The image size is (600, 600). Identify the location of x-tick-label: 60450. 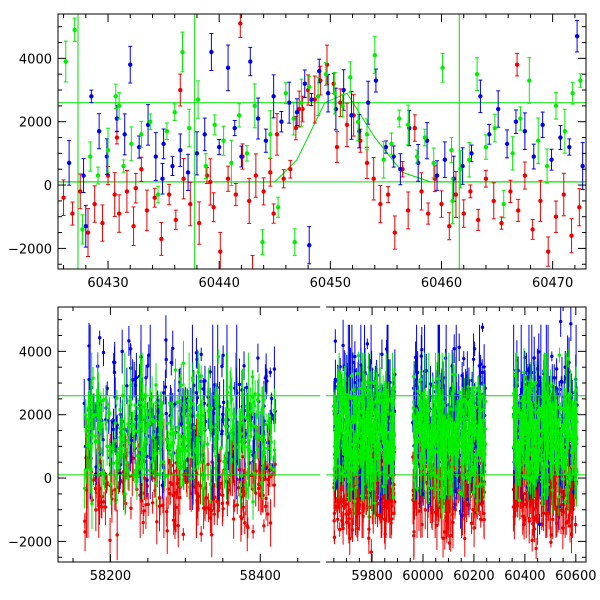
(330, 283).